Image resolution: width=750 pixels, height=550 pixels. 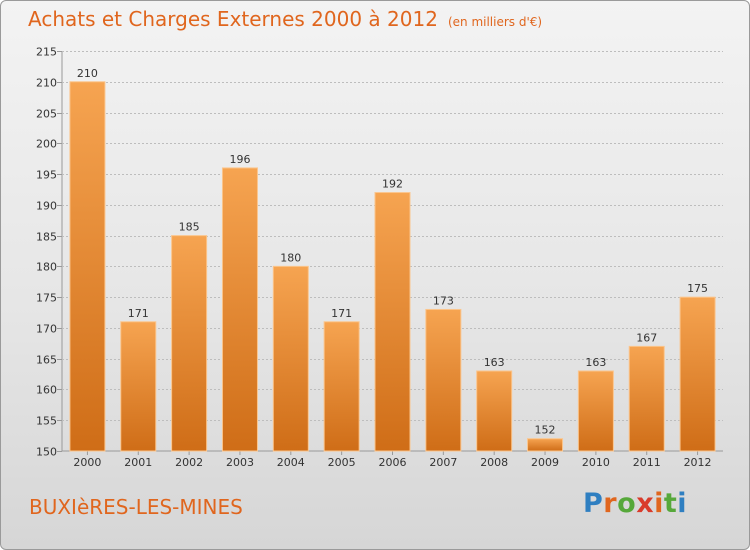 What do you see at coordinates (635, 503) in the screenshot?
I see `proxiti-logo: Proxiti` at bounding box center [635, 503].